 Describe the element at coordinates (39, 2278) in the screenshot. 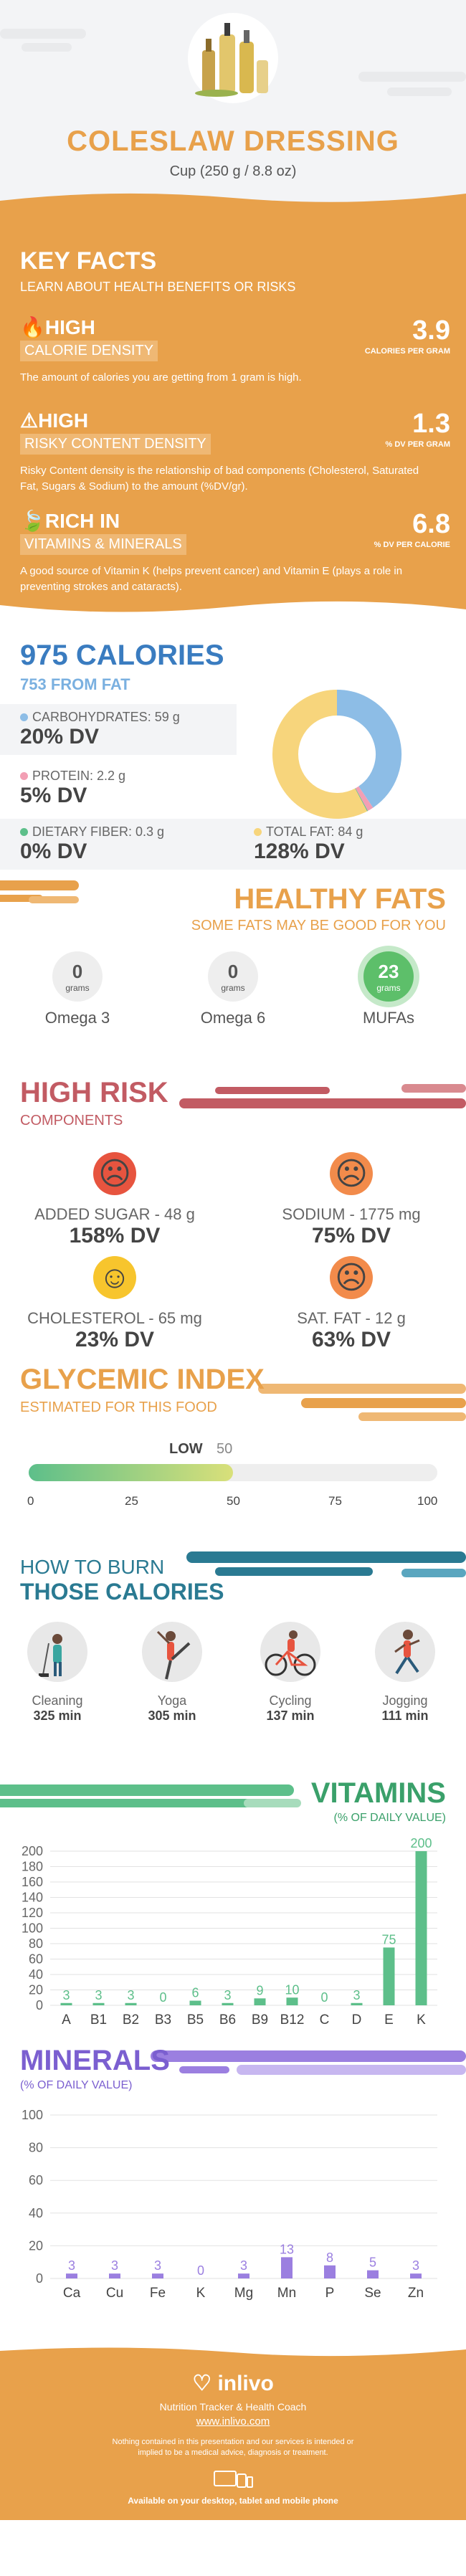

I see `y-tick-label: 0` at that location.